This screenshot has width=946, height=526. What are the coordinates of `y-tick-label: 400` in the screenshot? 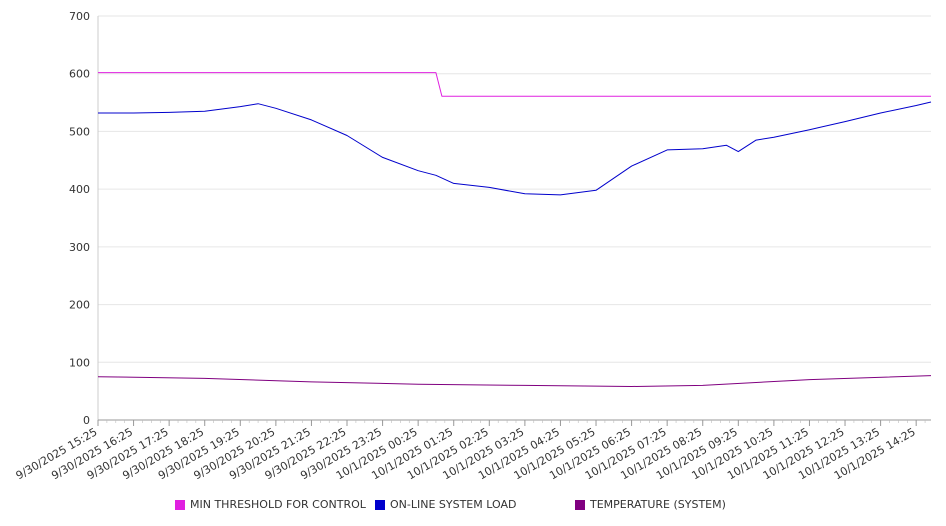 It's located at (79, 189).